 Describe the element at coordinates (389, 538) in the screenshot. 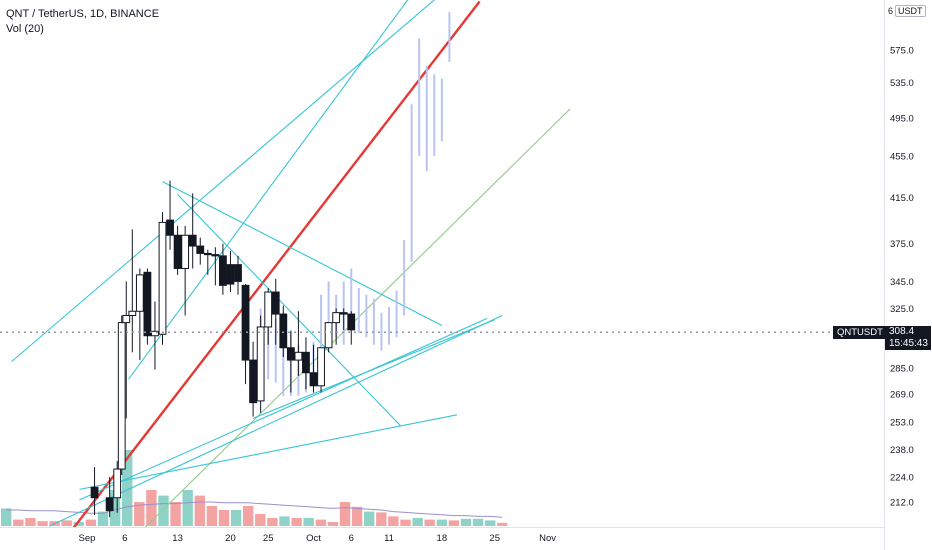

I see `time-tick-label: 11` at that location.